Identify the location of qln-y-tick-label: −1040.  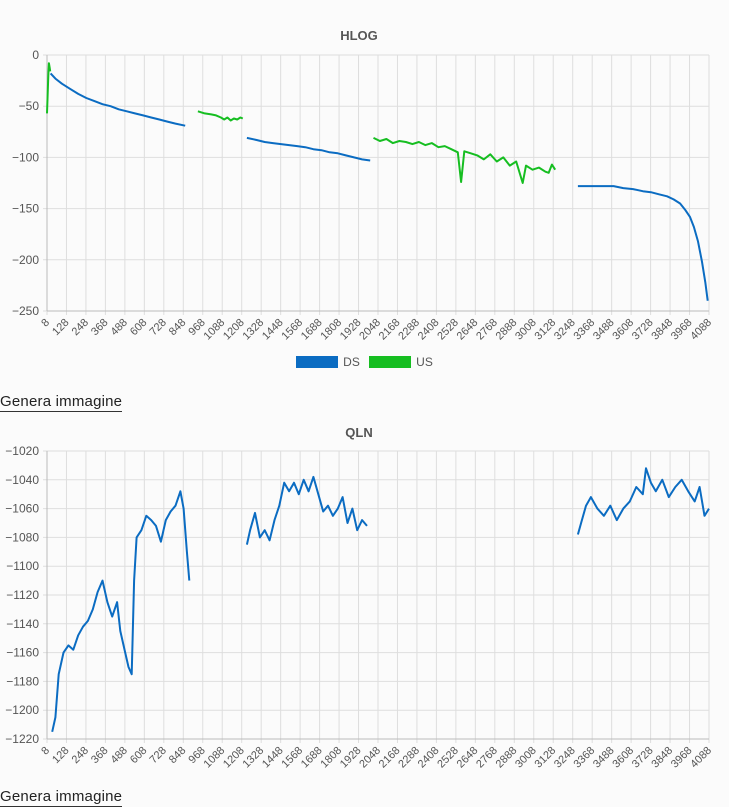
(22, 480).